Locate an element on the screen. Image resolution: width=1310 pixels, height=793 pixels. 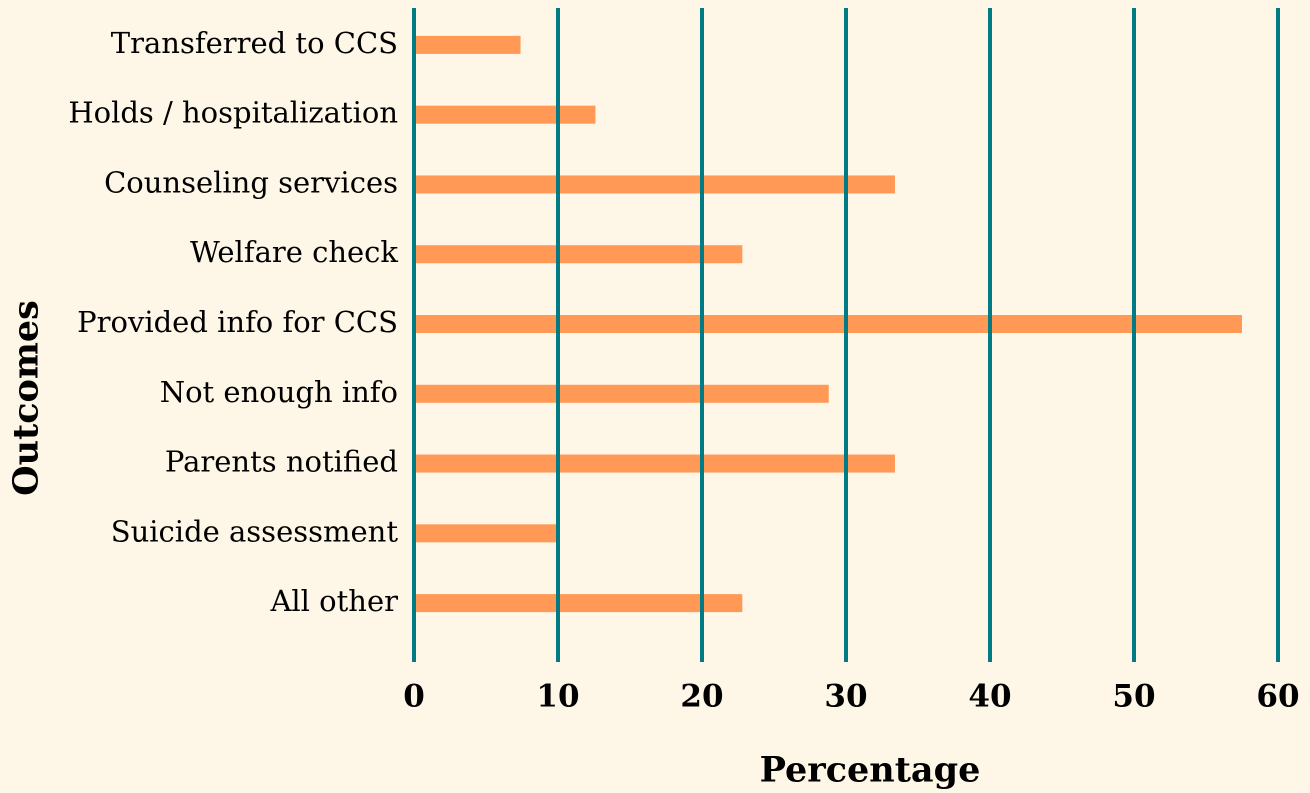
x-axis-title: Percentage is located at coordinates (870, 770).